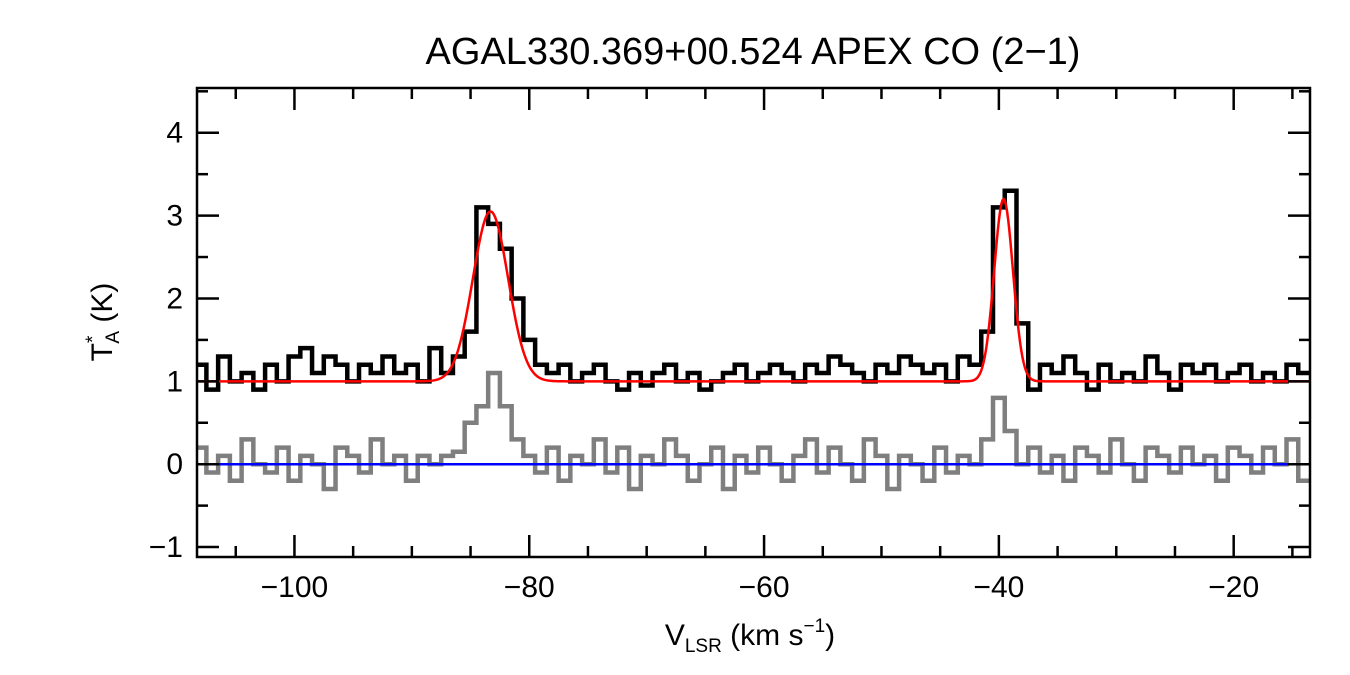 The width and height of the screenshot is (1350, 675). Describe the element at coordinates (750, 636) in the screenshot. I see `x-axis-label: VLSR (km s−1)` at that location.